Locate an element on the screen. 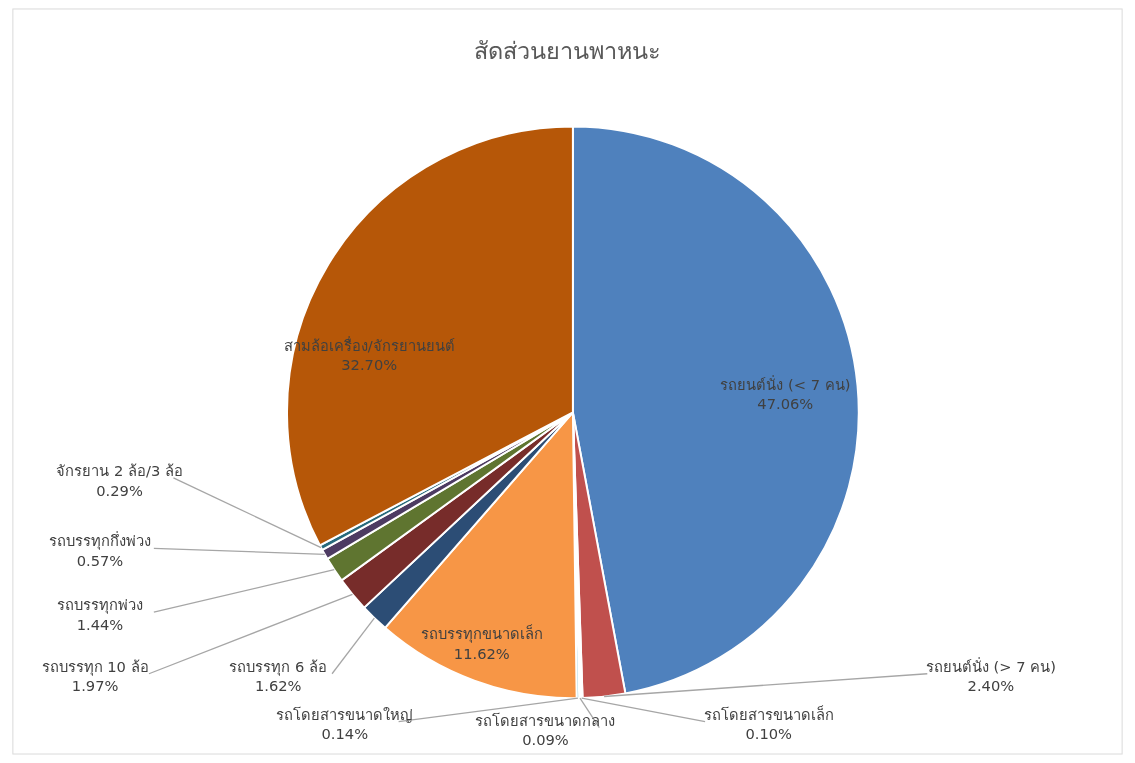 This screenshot has width=1135, height=763. slice-label: รถบรรทุกขนาดเล็ก is located at coordinates (481, 634).